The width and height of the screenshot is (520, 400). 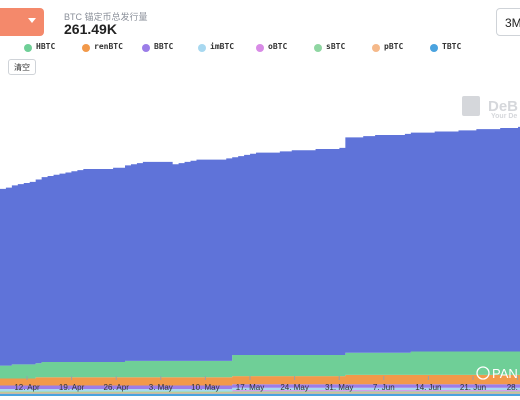 I want to click on area-series-sbtc, so click(x=260, y=392).